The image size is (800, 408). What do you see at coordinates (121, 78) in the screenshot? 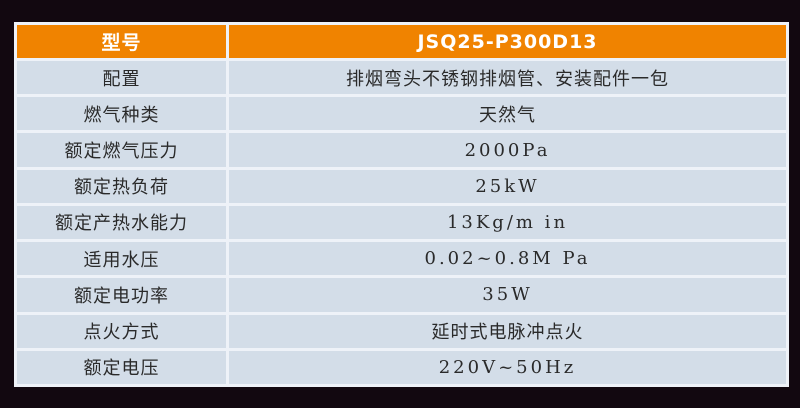
I see `row-label: 配置` at bounding box center [121, 78].